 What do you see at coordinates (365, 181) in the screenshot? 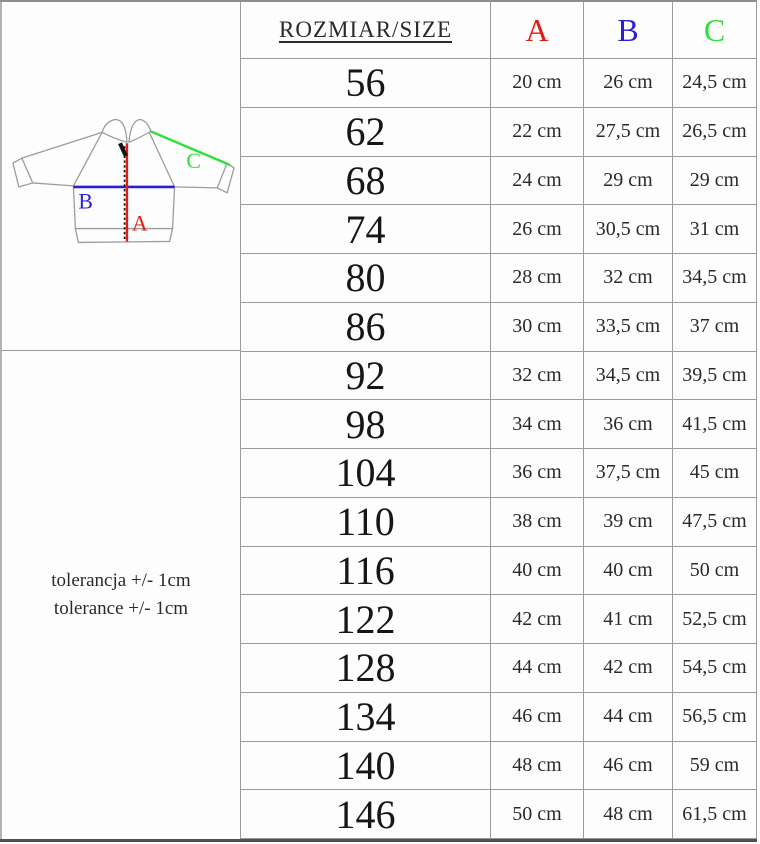
I see `size-cell: 68` at bounding box center [365, 181].